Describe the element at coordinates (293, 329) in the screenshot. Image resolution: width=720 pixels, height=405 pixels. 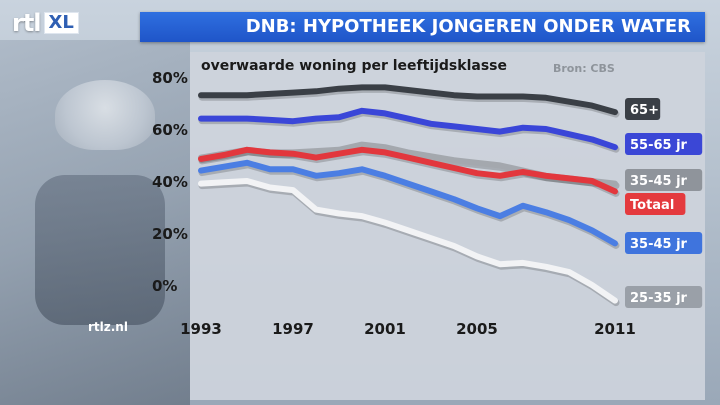
I see `x-tick-label: 1997` at that location.